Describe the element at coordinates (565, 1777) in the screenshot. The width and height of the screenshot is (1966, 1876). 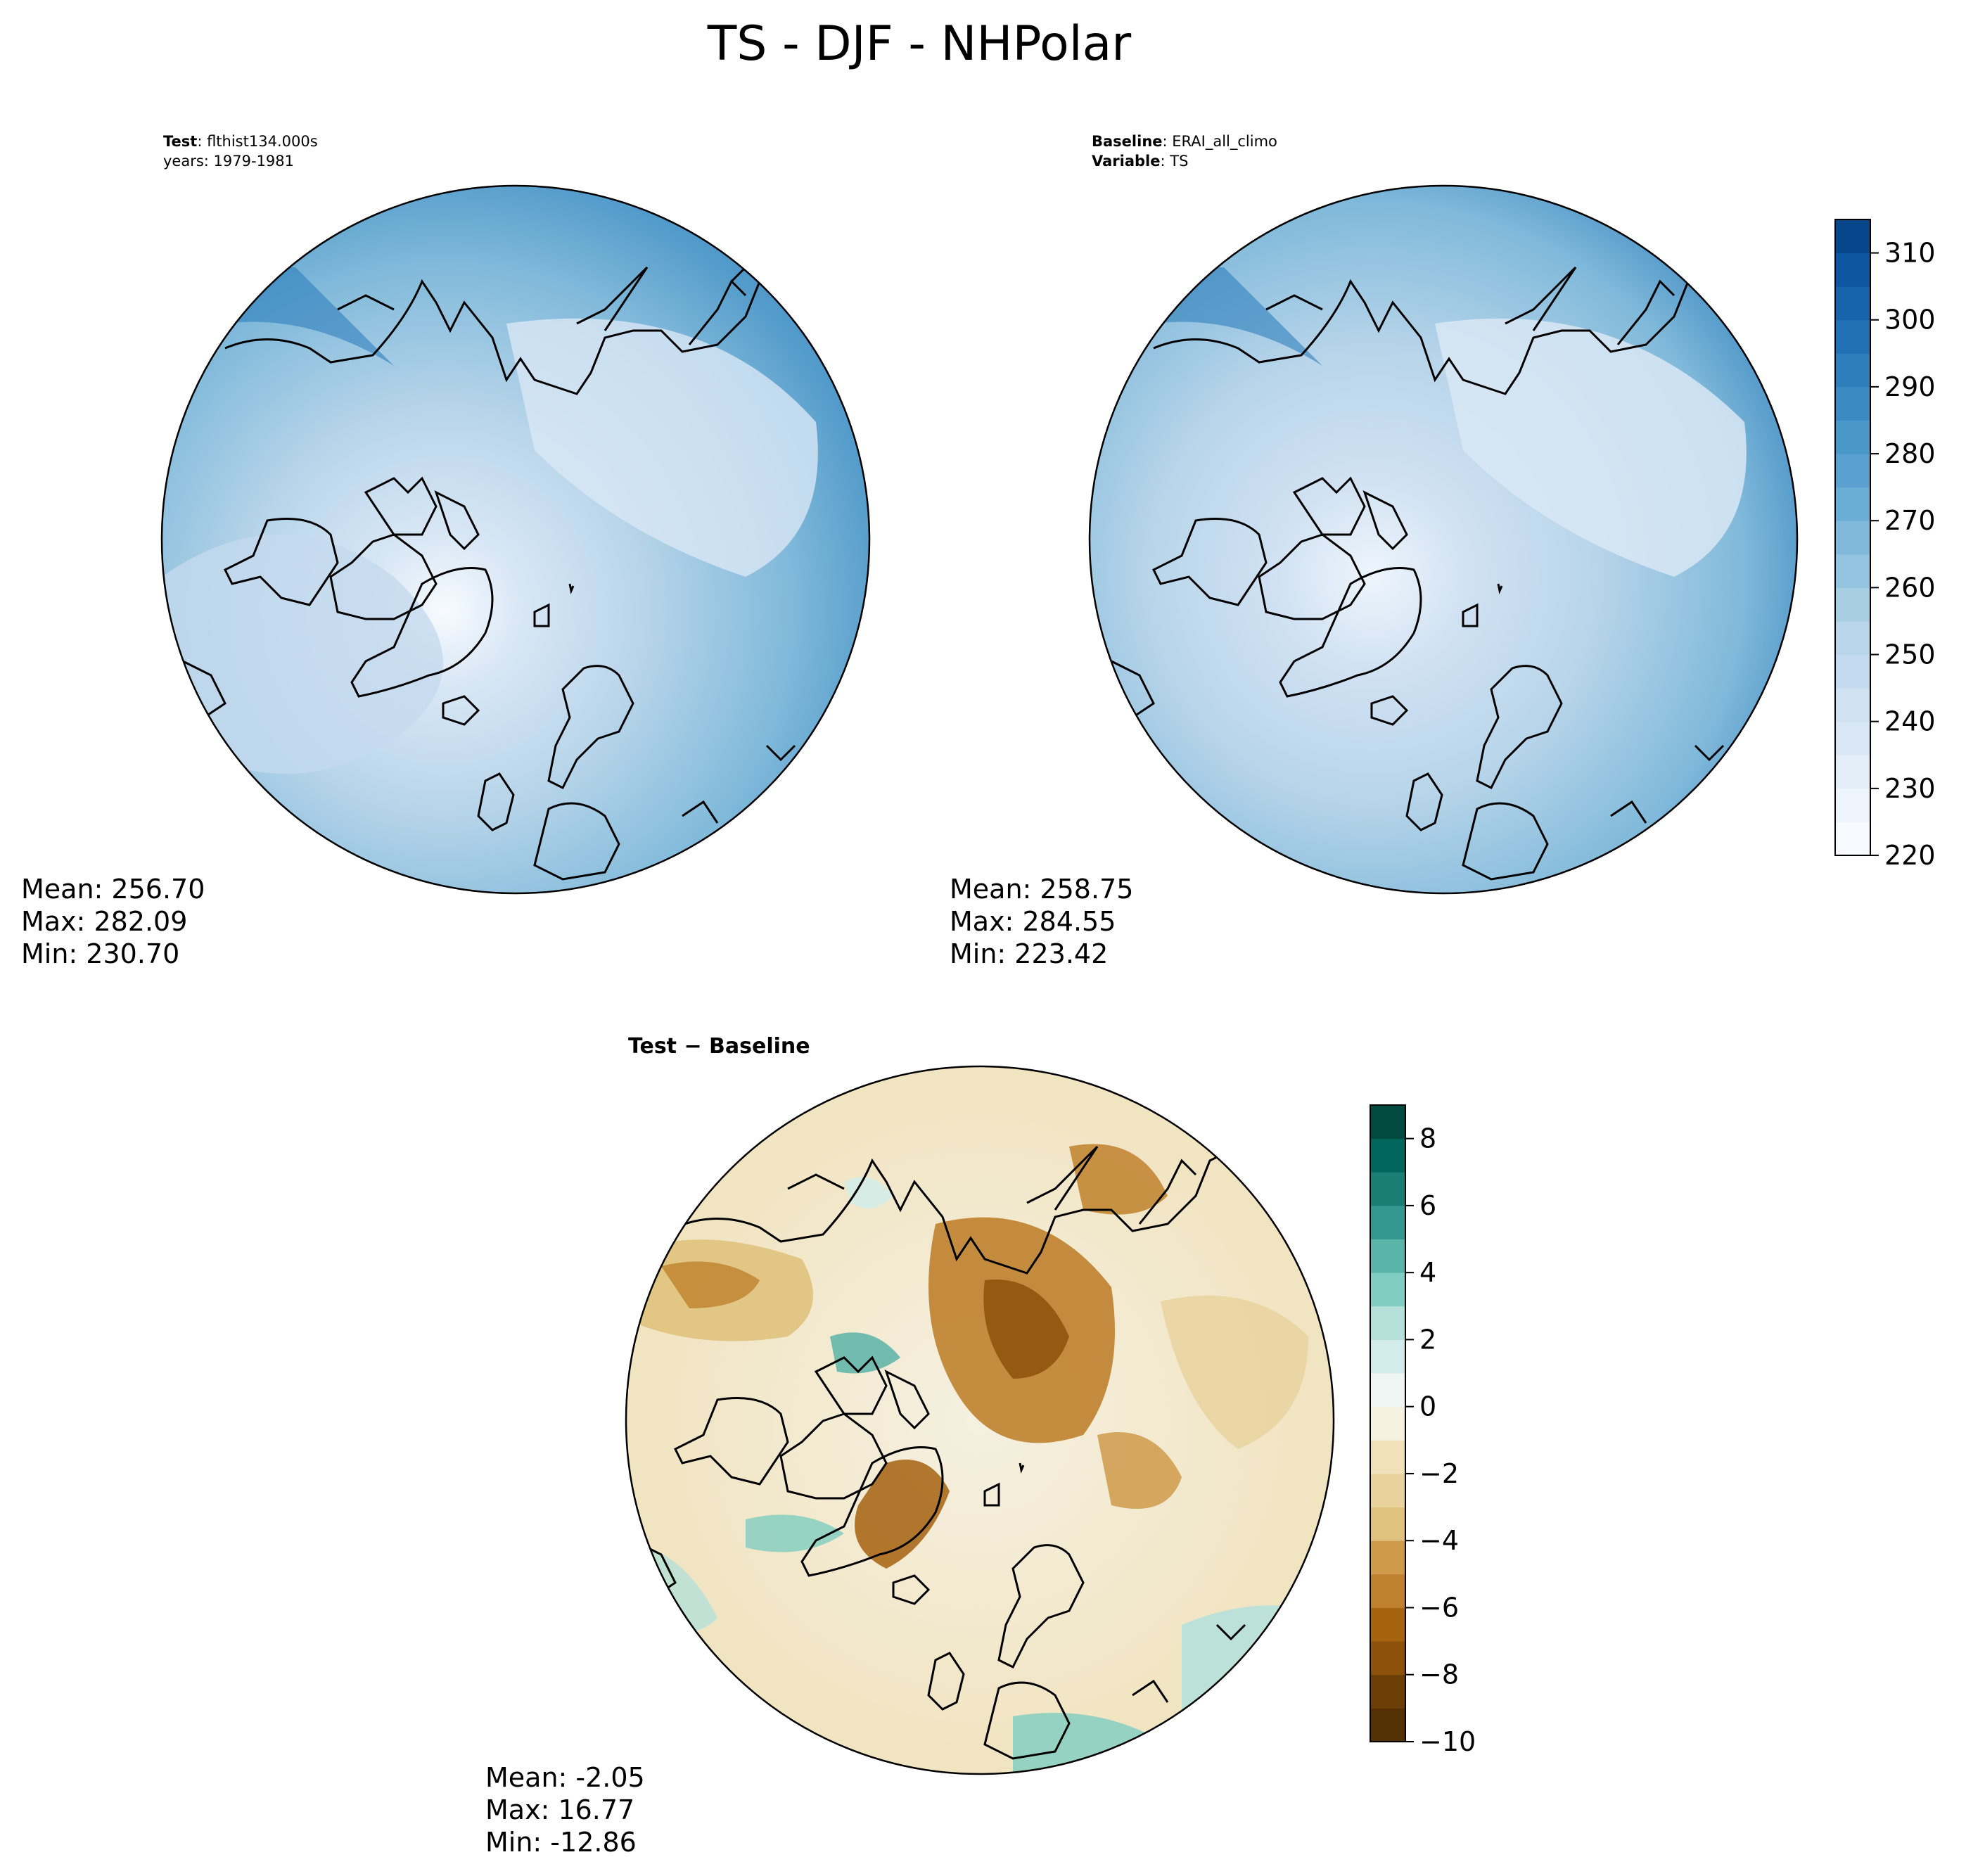
I see `diff-mean: Mean: -2.05` at that location.